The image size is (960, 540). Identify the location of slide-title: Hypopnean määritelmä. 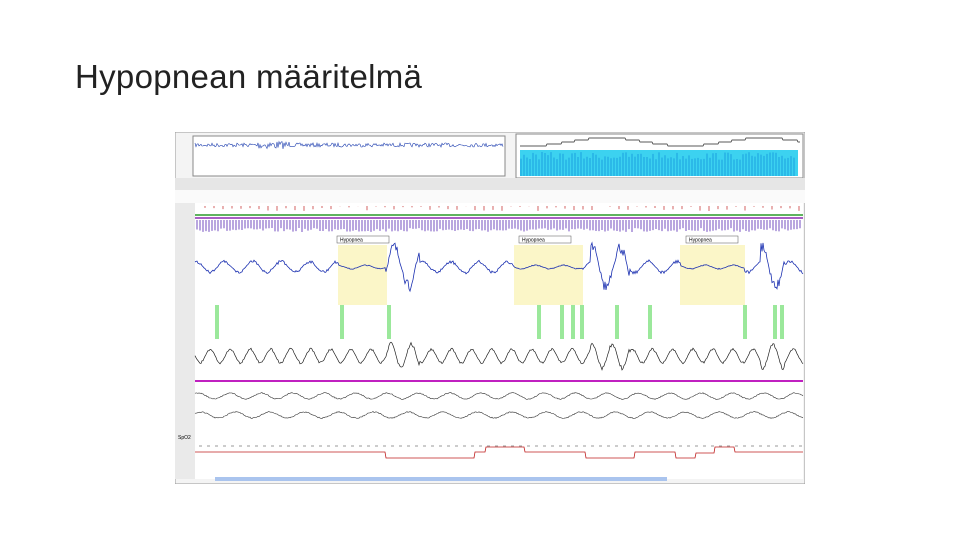
(249, 76).